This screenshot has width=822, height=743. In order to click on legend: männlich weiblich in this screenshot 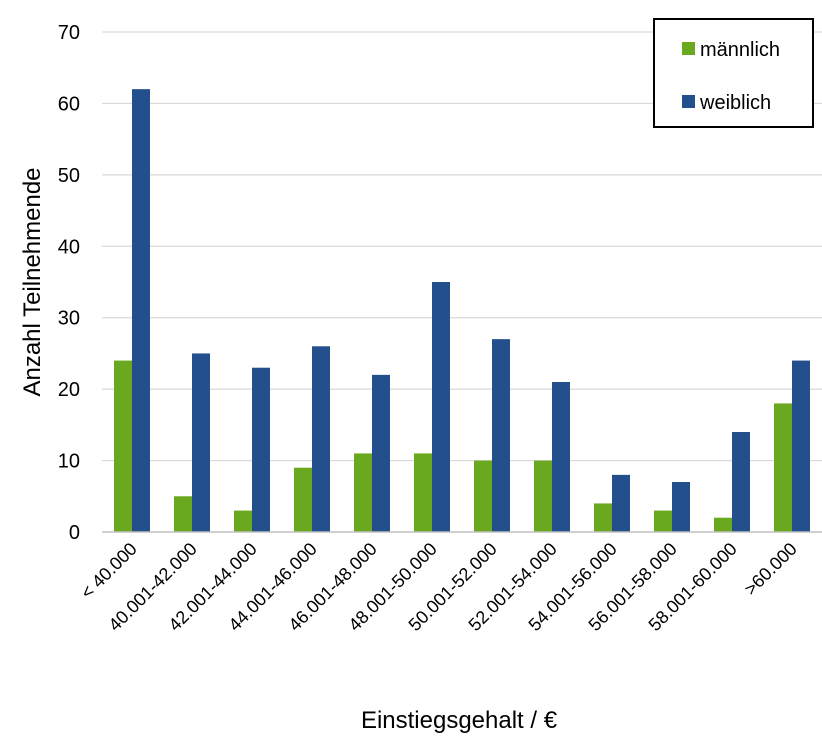, I will do `click(733, 73)`.